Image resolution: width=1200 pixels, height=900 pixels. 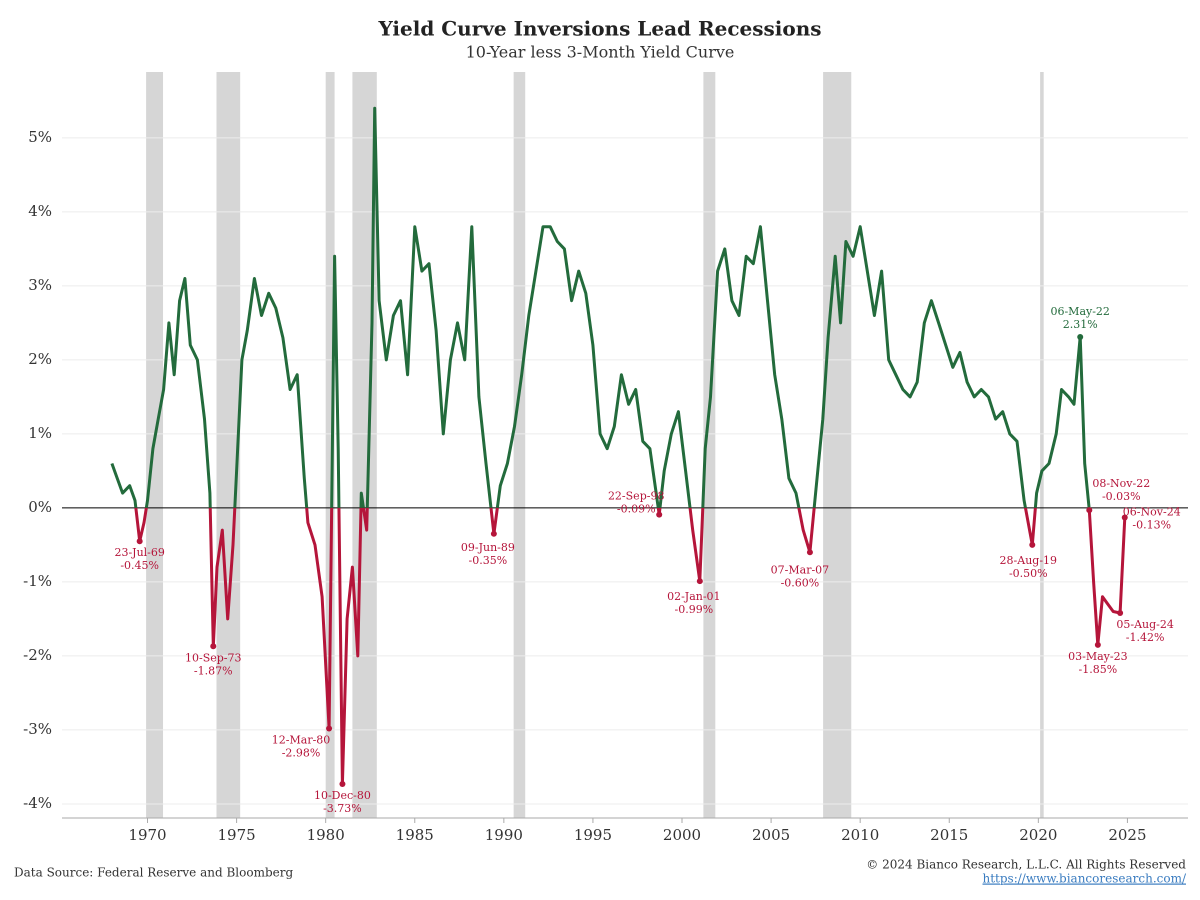 What do you see at coordinates (1145, 624) in the screenshot?
I see `annotation-date: 05-Aug-24` at bounding box center [1145, 624].